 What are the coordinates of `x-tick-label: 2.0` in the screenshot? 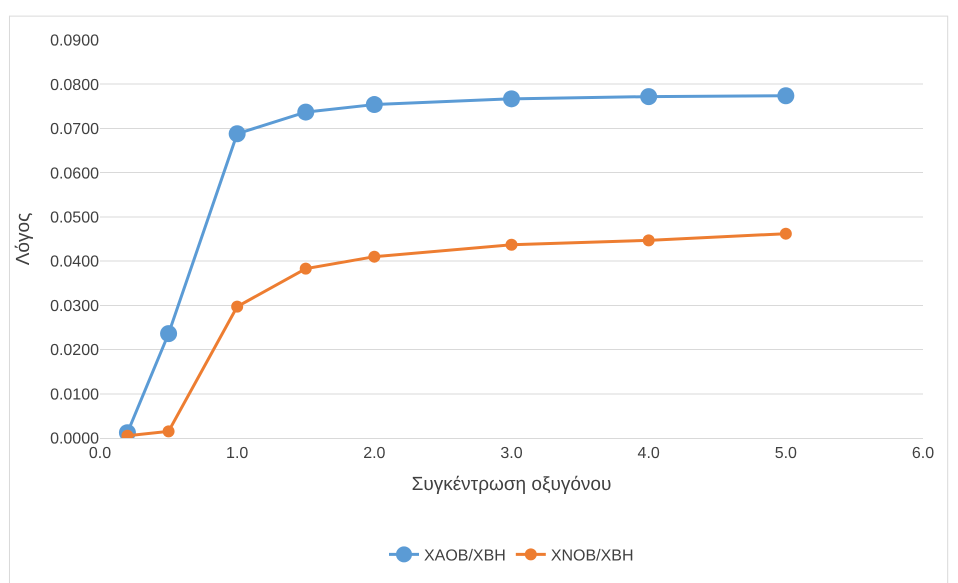 It's located at (374, 453).